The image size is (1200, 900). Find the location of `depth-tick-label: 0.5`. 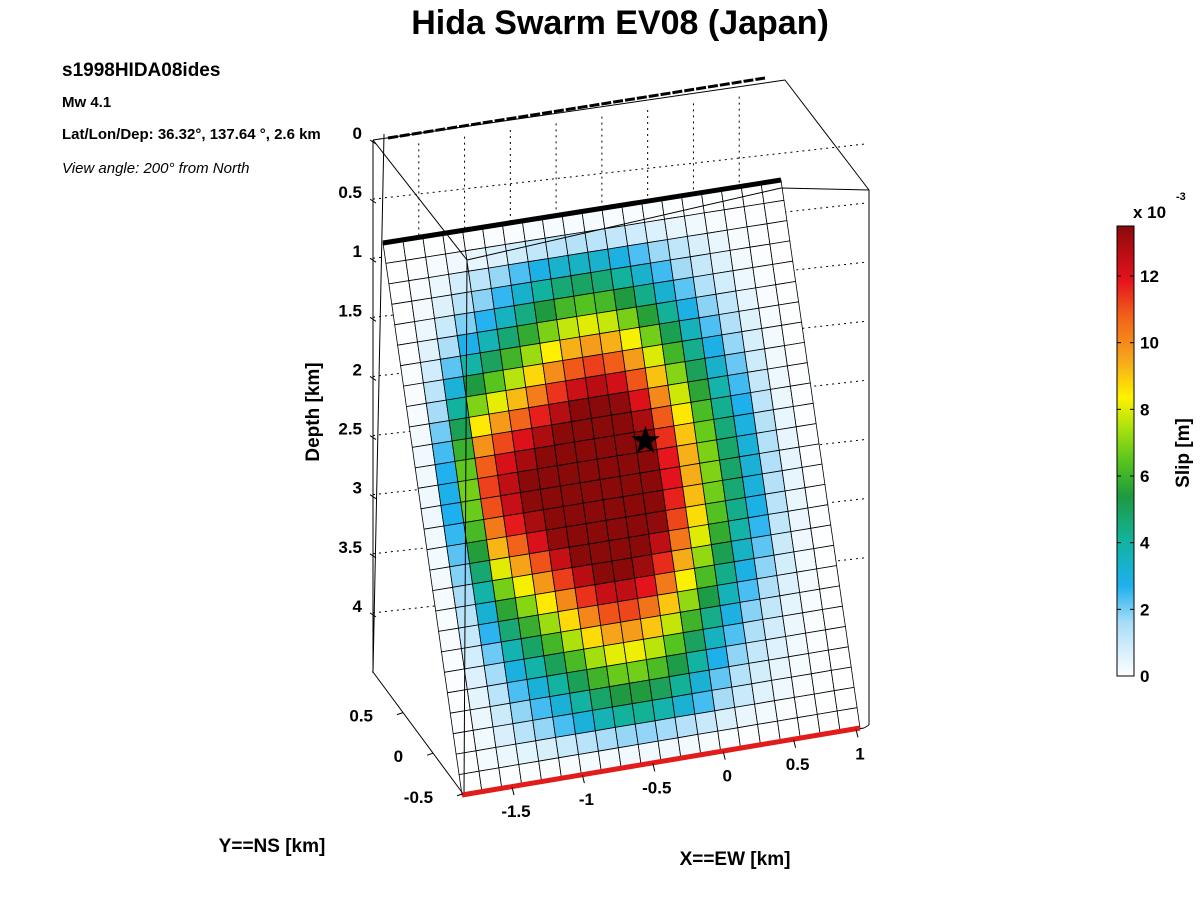

depth-tick-label: 0.5 is located at coordinates (350, 192).